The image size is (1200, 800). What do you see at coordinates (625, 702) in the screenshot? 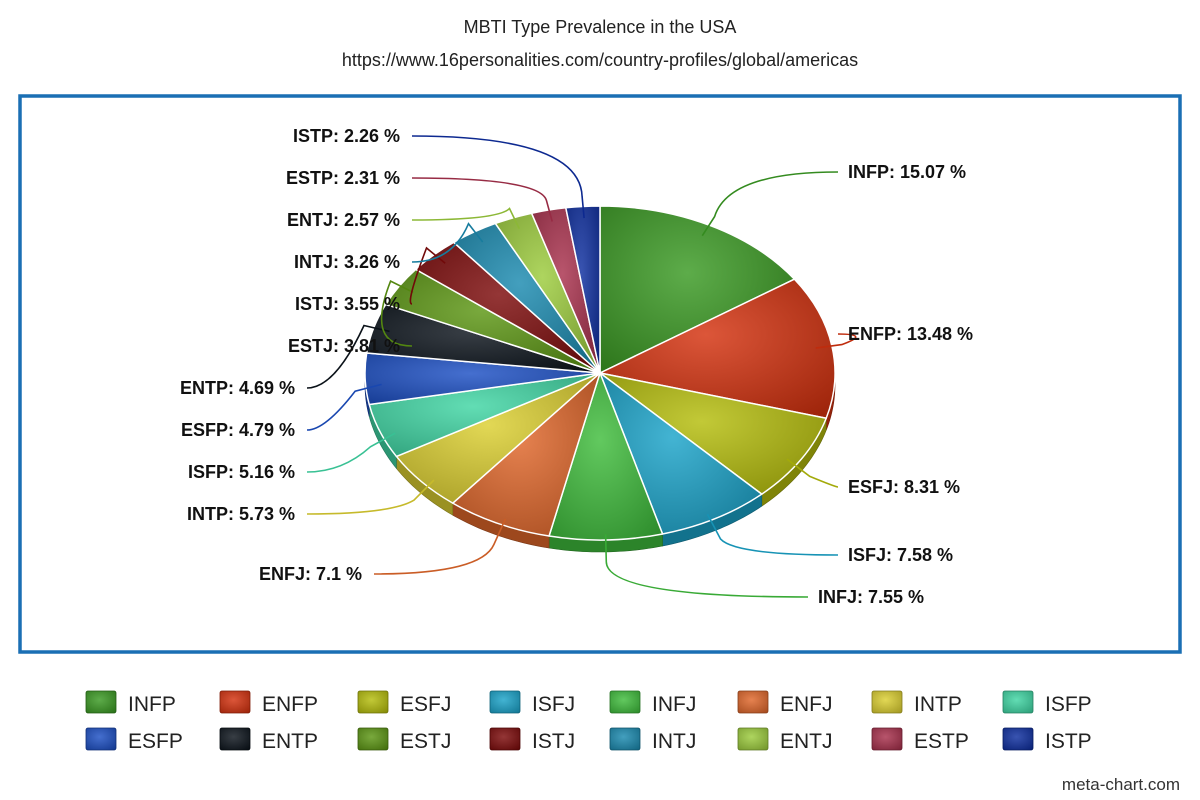
I see `legend-swatch-infj` at bounding box center [625, 702].